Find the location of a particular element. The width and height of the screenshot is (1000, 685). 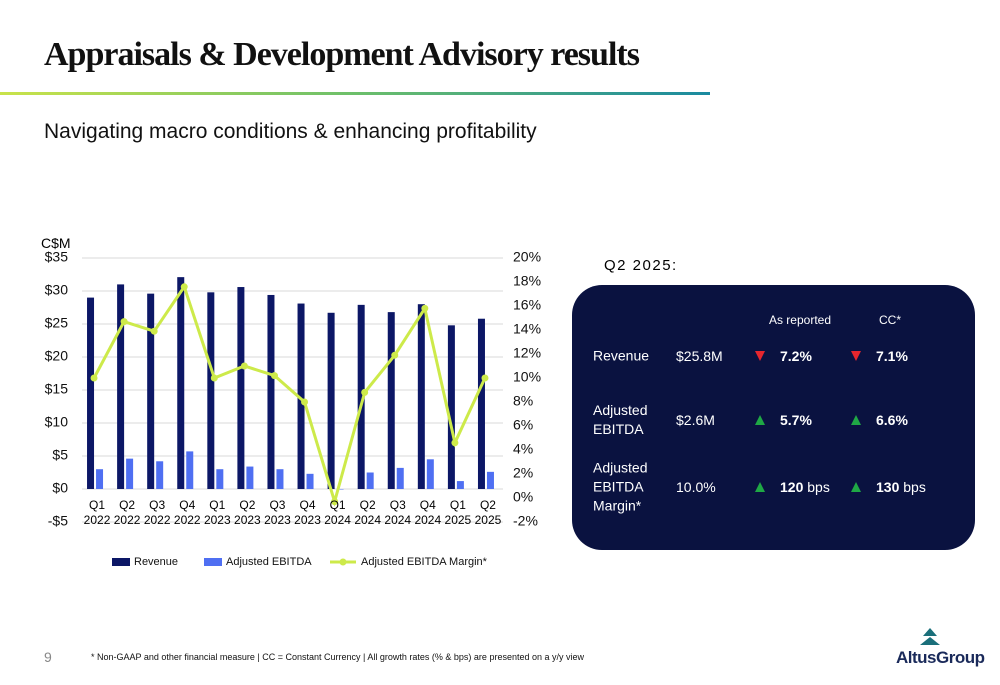

y-tick-label: $5 is located at coordinates (60, 455).